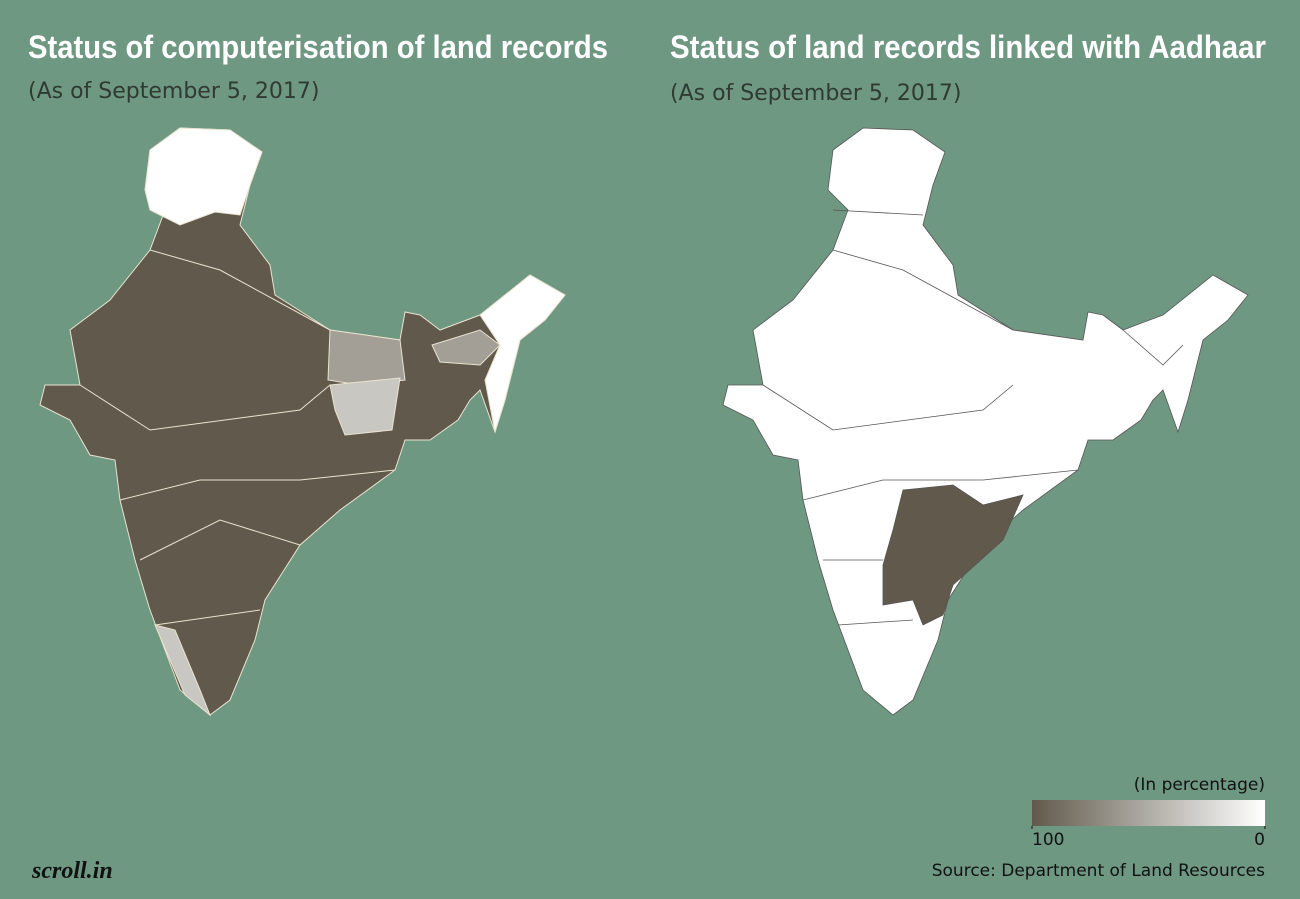 This screenshot has width=1300, height=899. I want to click on state-borders, so click(237, 437).